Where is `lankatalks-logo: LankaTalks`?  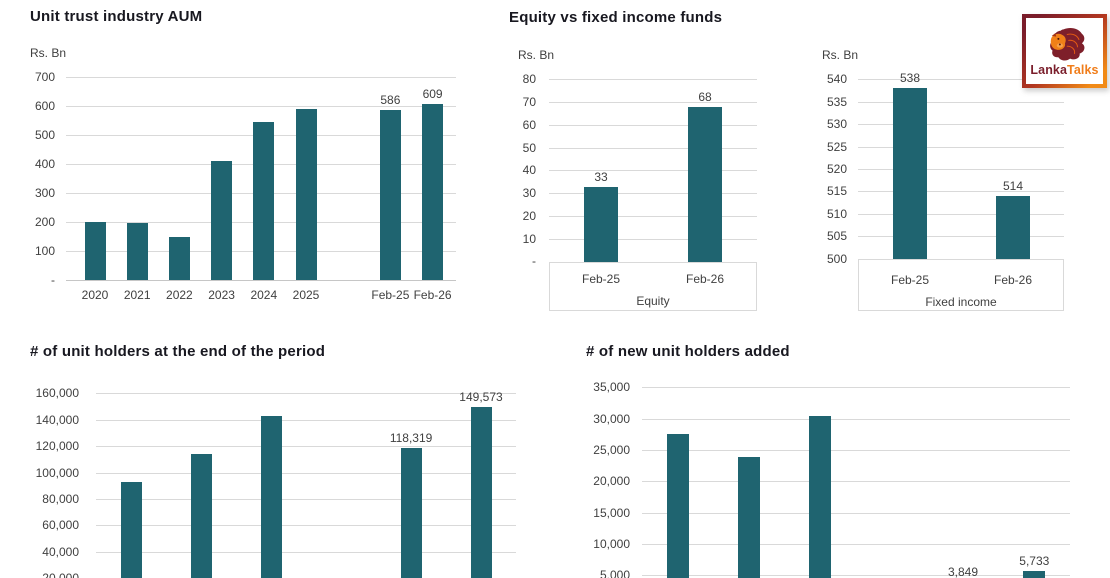 lankatalks-logo: LankaTalks is located at coordinates (1064, 51).